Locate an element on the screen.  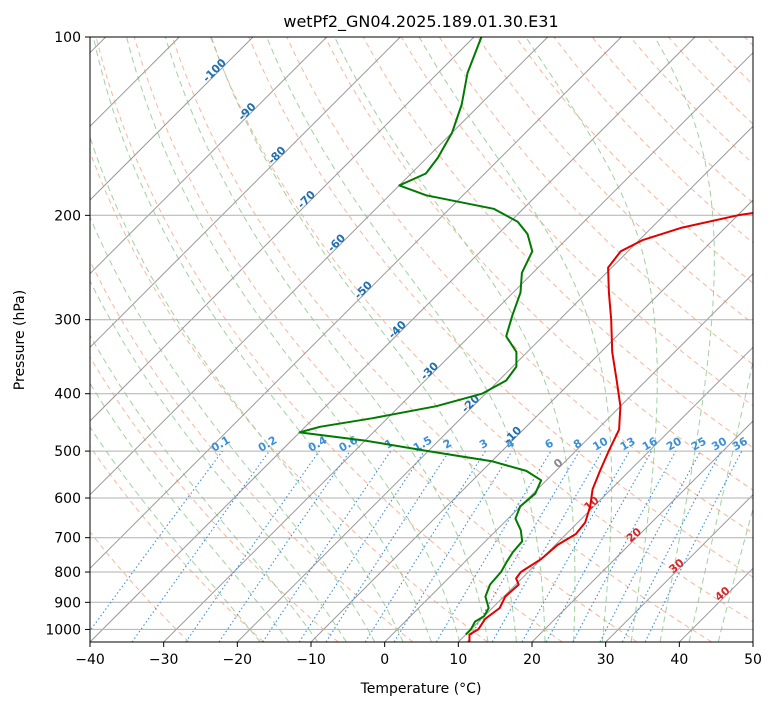
x-tick-label: 50 is located at coordinates (753, 660).